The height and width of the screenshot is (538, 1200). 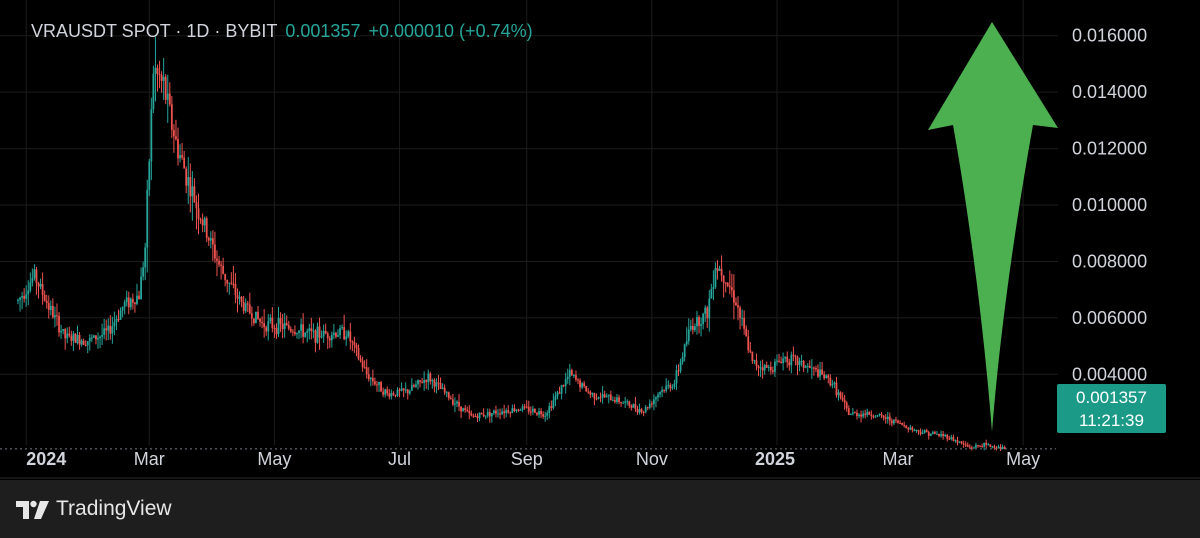 What do you see at coordinates (323, 31) in the screenshot?
I see `last-price-value: 0.001357` at bounding box center [323, 31].